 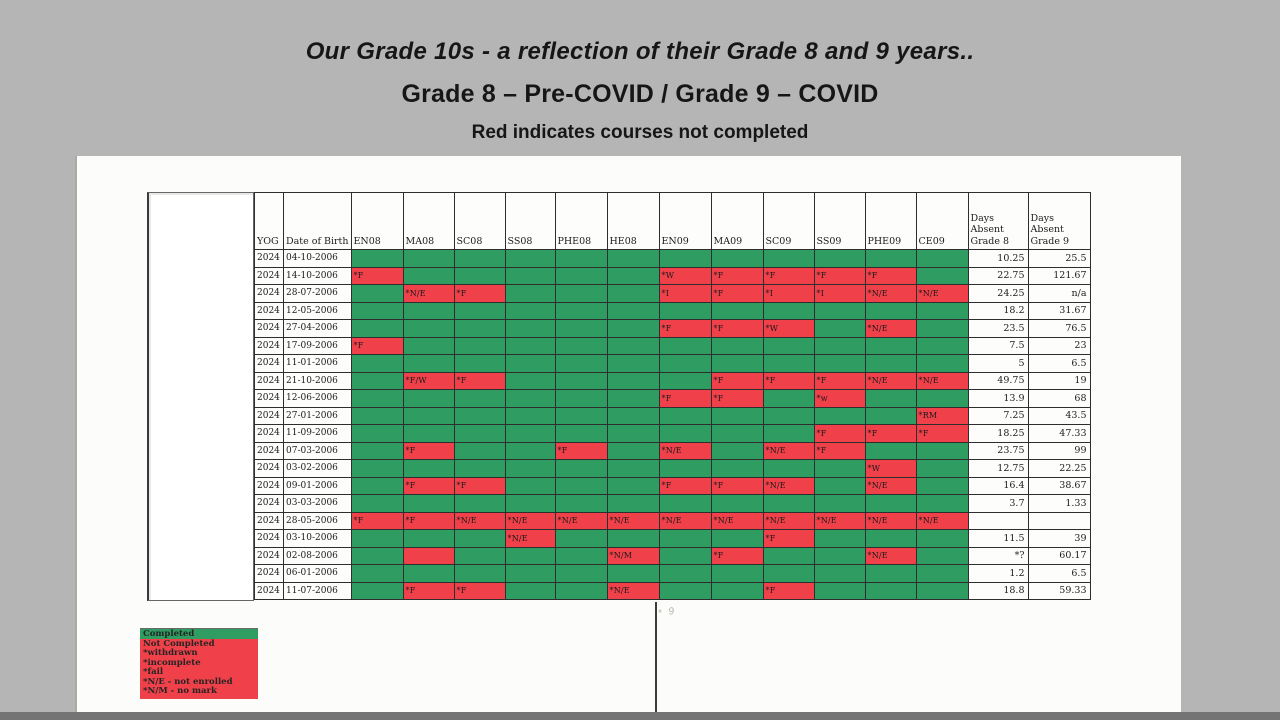 I want to click on days-absent-g9-cell: 22.25, so click(x=1059, y=468).